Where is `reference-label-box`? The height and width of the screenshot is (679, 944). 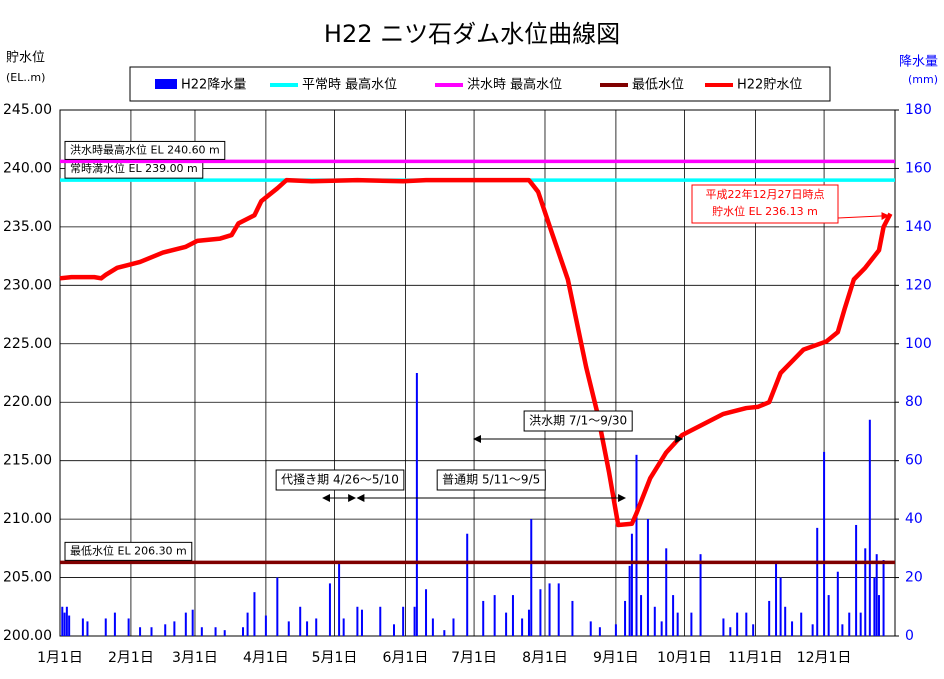 reference-label-box is located at coordinates (128, 551).